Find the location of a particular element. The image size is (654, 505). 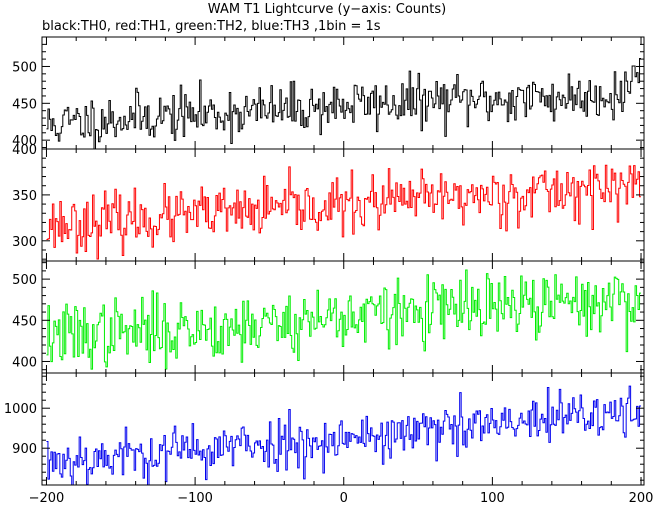

x-tick-label: 200 is located at coordinates (641, 498).